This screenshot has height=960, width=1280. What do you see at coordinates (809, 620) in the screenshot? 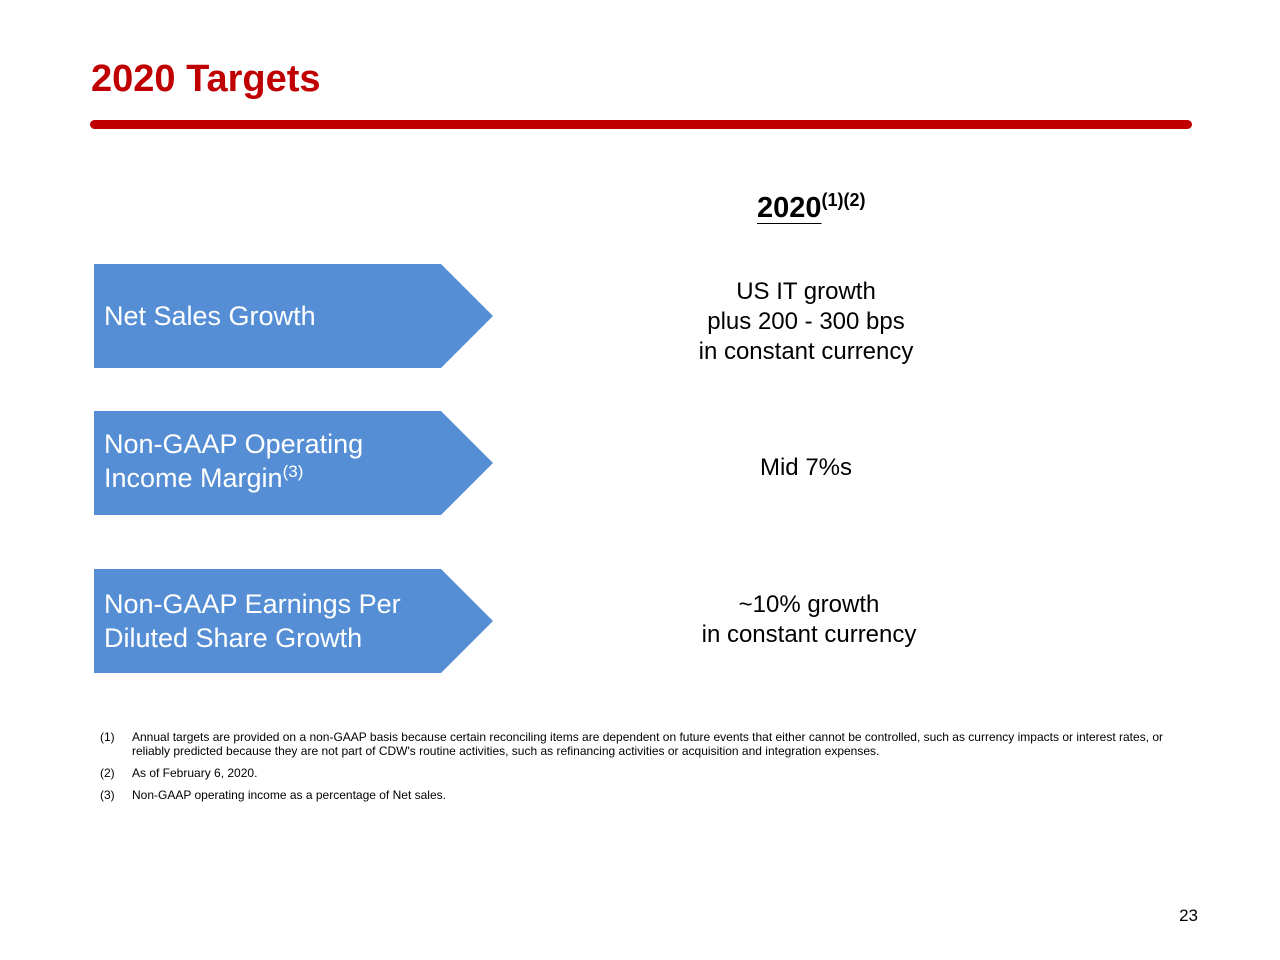
I see `row-value-eps-growth: ~10% growth in constant currency` at bounding box center [809, 620].